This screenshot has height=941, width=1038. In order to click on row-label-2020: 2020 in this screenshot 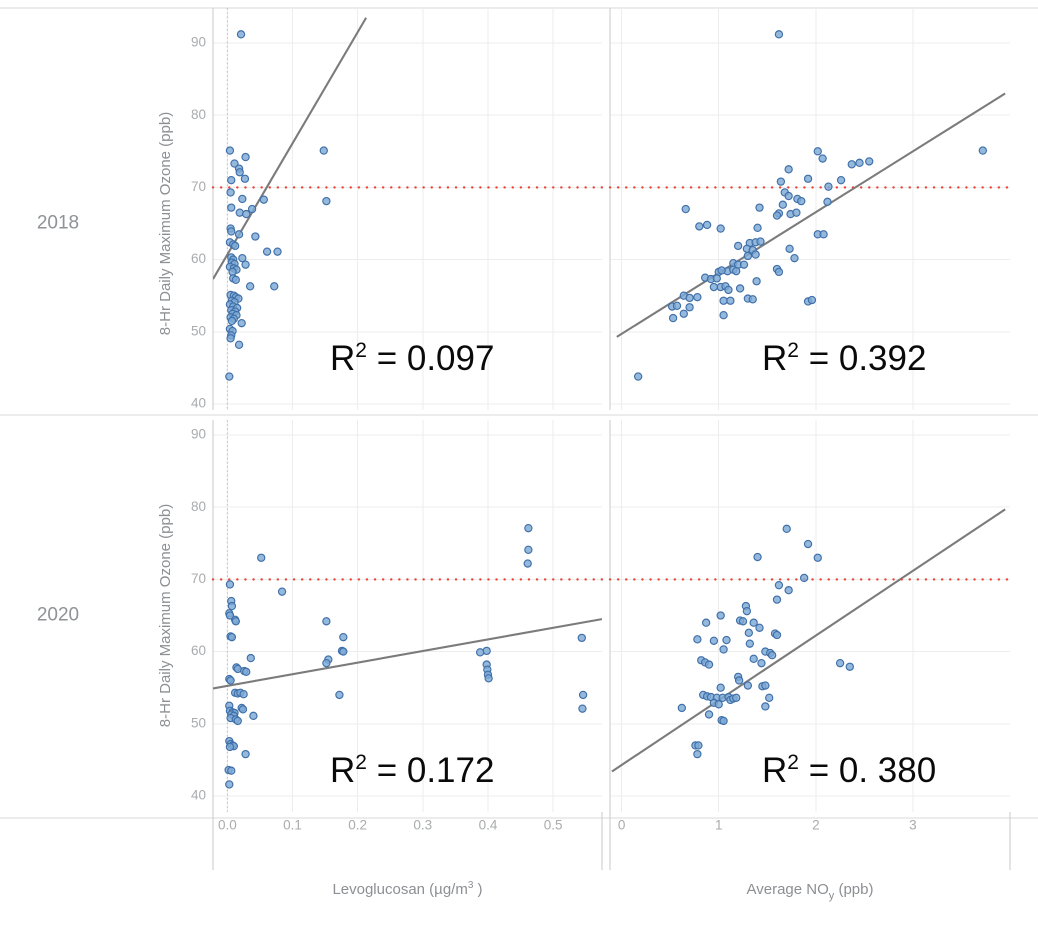, I will do `click(58, 615)`.